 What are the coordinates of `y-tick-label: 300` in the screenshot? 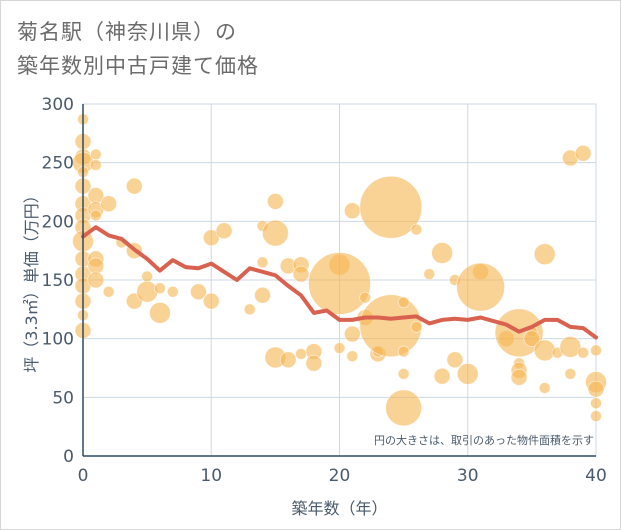 It's located at (58, 105).